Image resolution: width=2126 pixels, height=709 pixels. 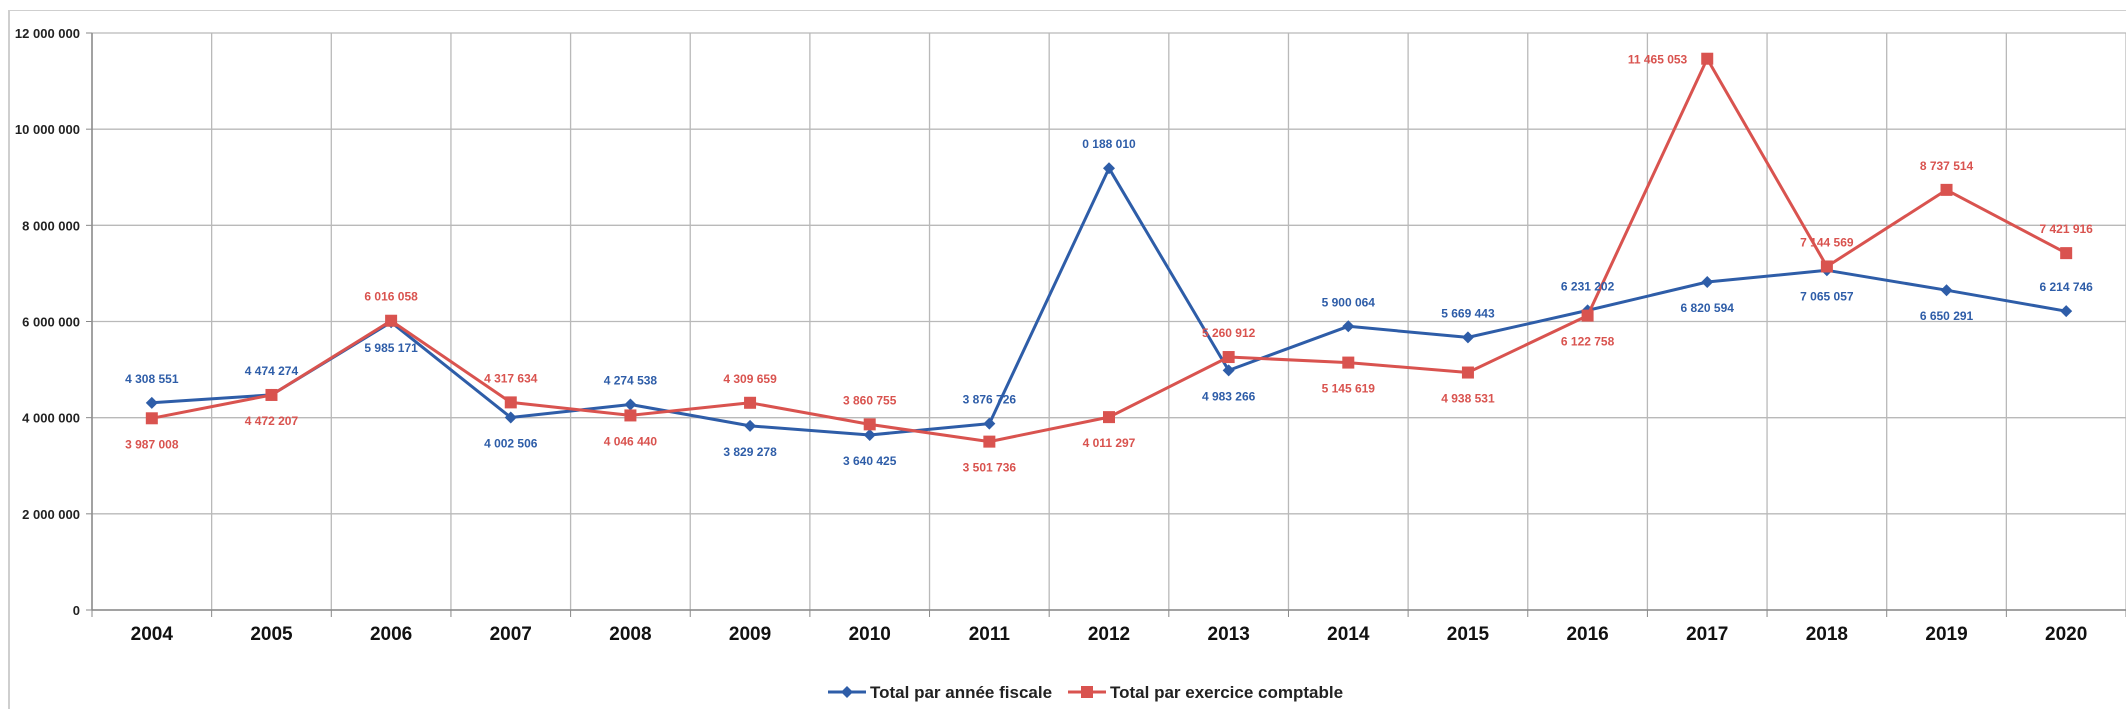 What do you see at coordinates (511, 634) in the screenshot?
I see `x-tick-label: 2007` at bounding box center [511, 634].